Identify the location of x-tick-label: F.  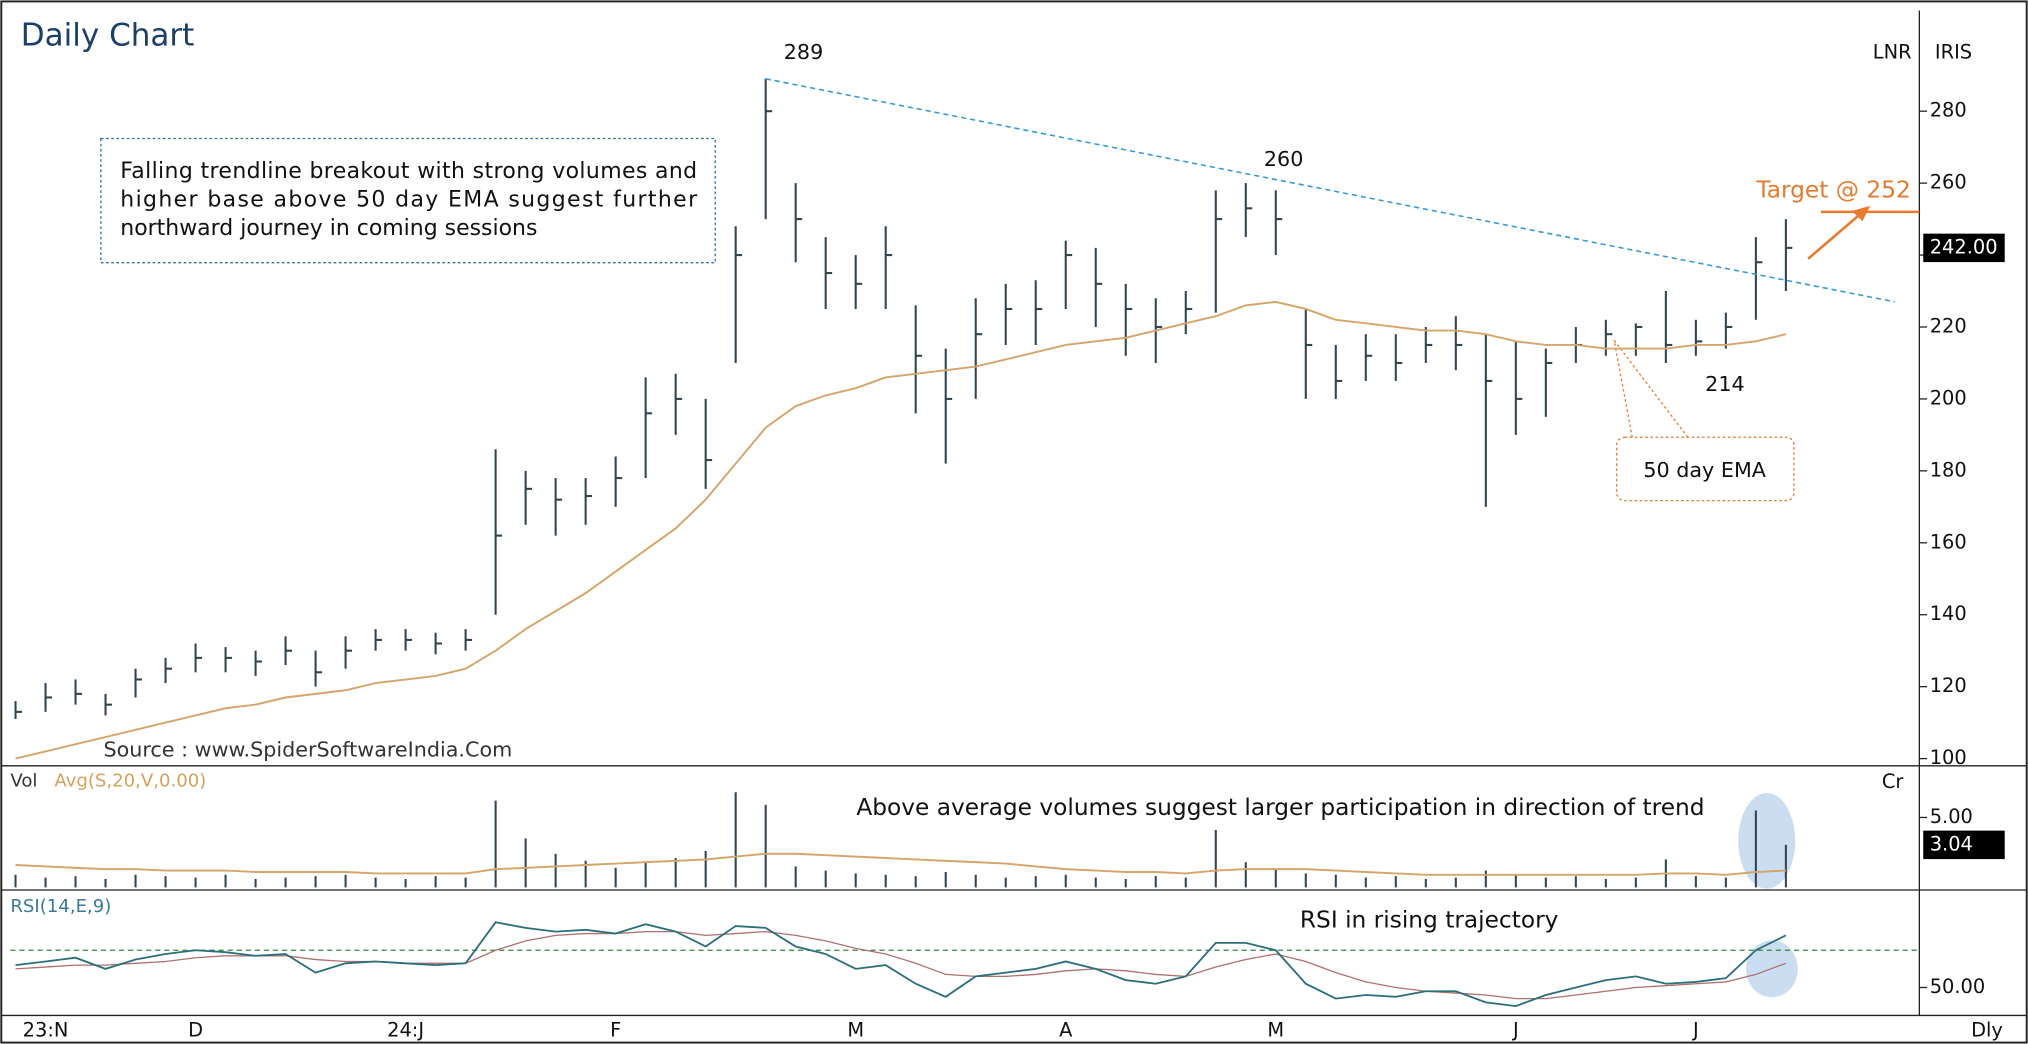
(615, 1029).